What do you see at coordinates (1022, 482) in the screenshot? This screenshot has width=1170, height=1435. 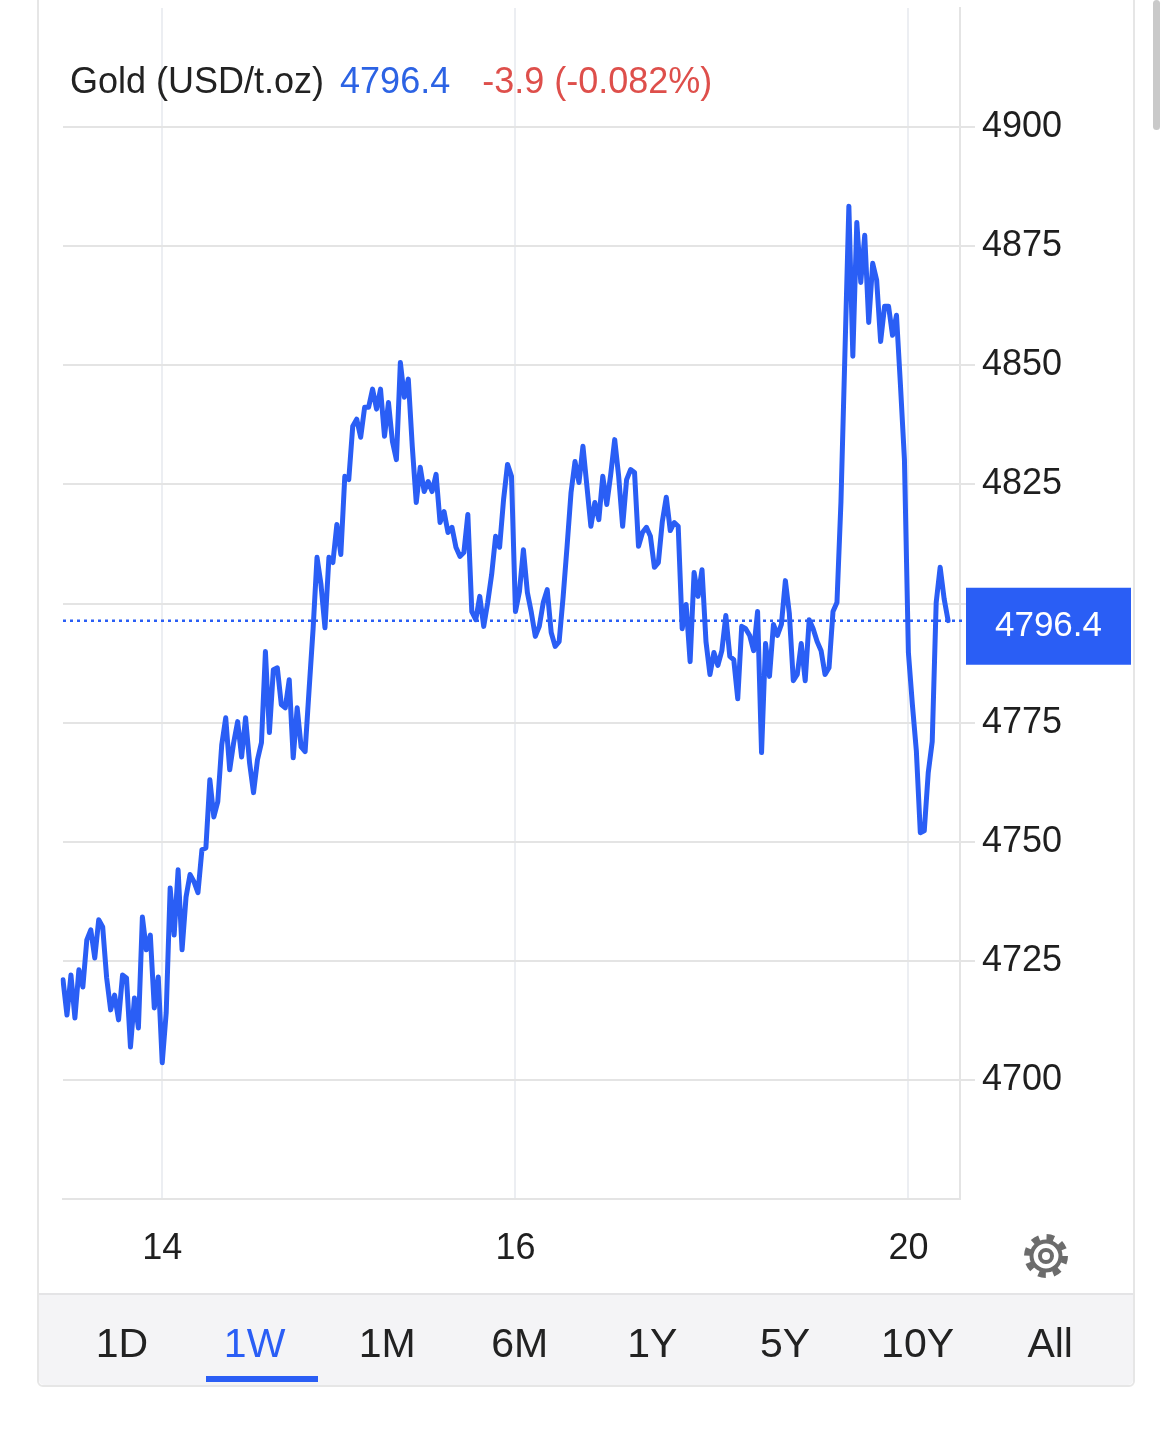 I see `y-tick-label: 4825` at bounding box center [1022, 482].